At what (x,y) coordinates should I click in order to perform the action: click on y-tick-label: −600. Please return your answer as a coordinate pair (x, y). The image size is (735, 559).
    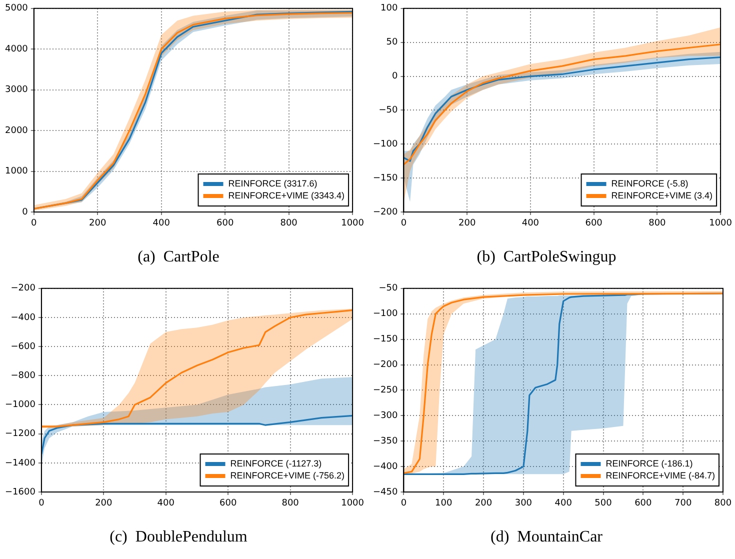
    Looking at the image, I should click on (23, 347).